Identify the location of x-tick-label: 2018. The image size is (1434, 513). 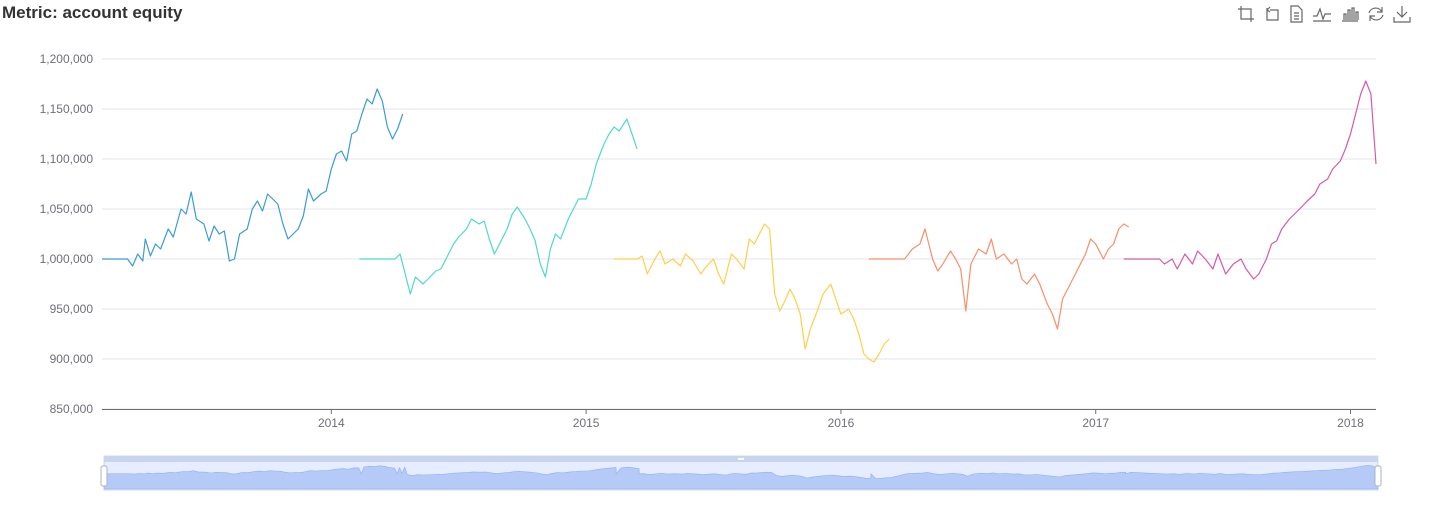
(1350, 423).